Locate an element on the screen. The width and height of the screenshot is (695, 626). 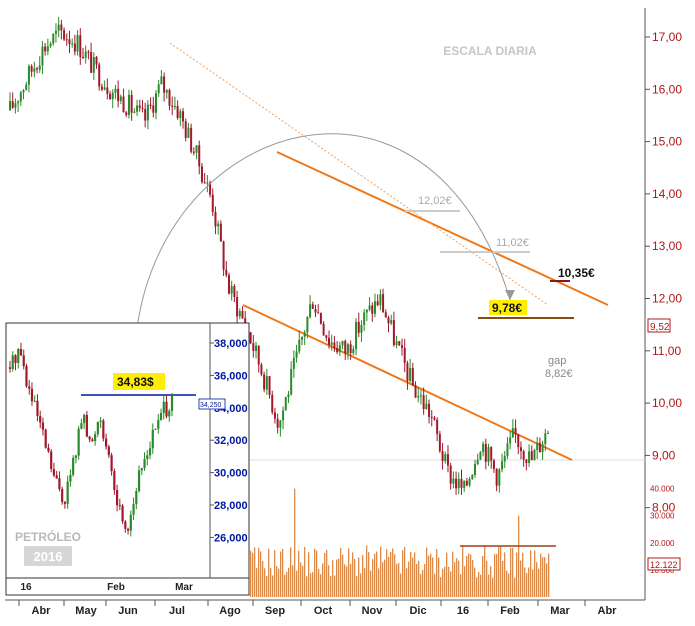
label-9-78-highlight is located at coordinates (508, 307).